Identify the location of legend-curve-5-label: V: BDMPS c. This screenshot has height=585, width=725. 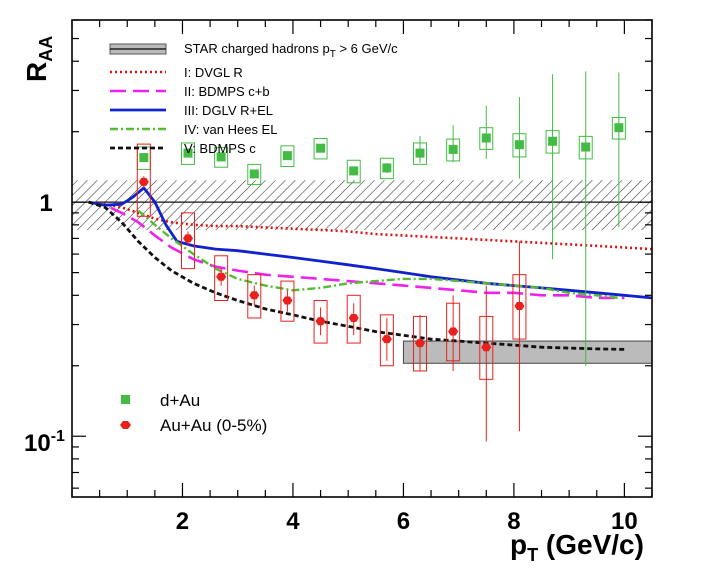
(220, 148).